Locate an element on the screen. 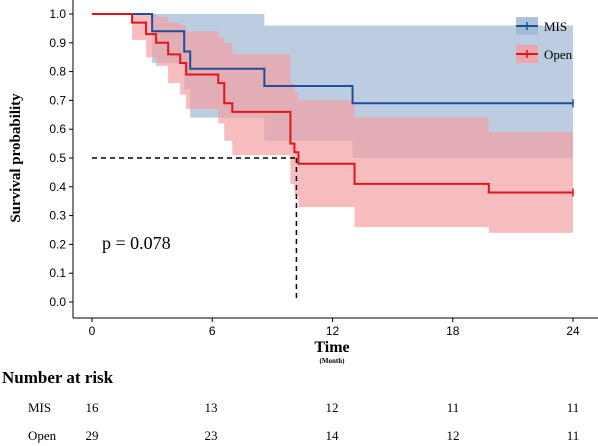 This screenshot has height=446, width=598. y-axis-title: Survival probability is located at coordinates (16, 158).